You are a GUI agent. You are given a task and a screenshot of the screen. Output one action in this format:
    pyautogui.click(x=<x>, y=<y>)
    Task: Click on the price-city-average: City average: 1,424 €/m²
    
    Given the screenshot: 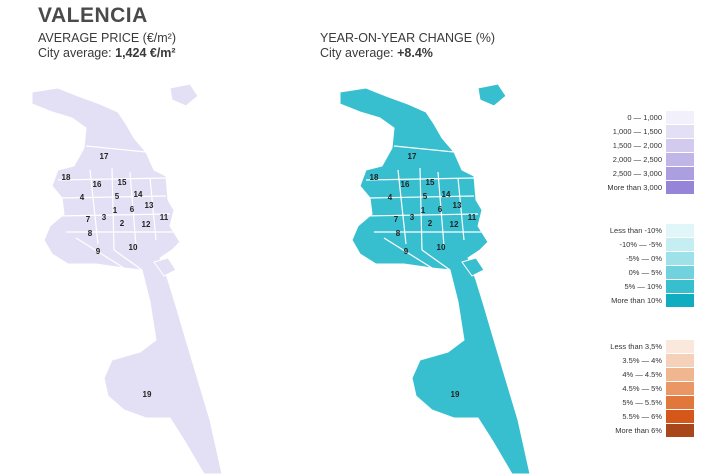 What is the action you would take?
    pyautogui.click(x=107, y=53)
    